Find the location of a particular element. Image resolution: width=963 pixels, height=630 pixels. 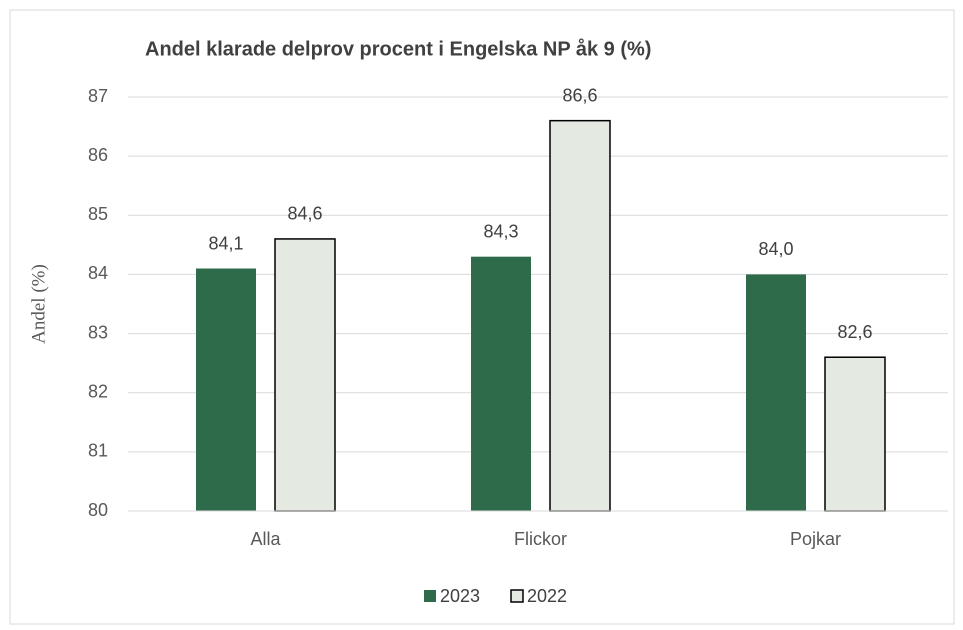

legend-label: 2023 is located at coordinates (460, 596).